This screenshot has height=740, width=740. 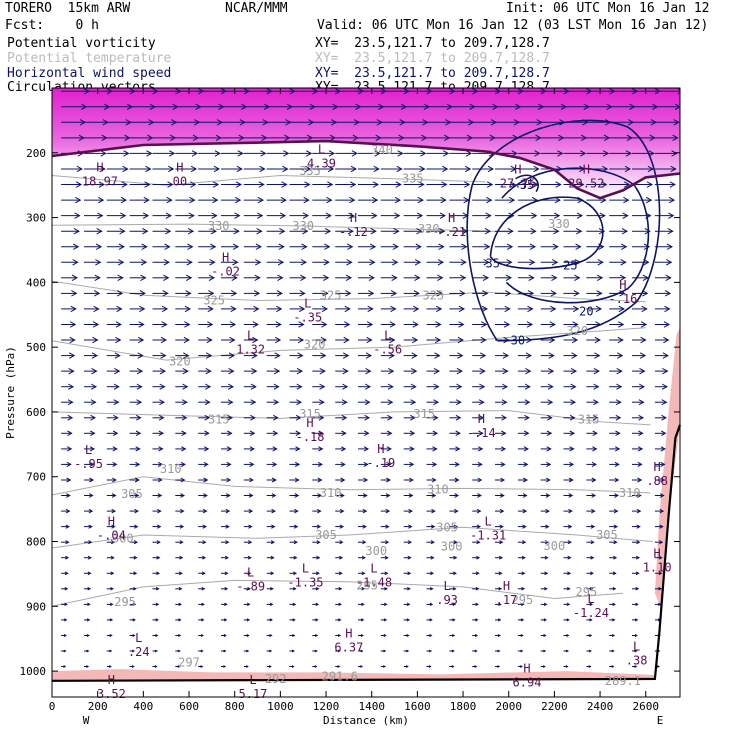 What do you see at coordinates (657, 568) in the screenshot?
I see `pv-extremum-17-value: 1.10` at bounding box center [657, 568].